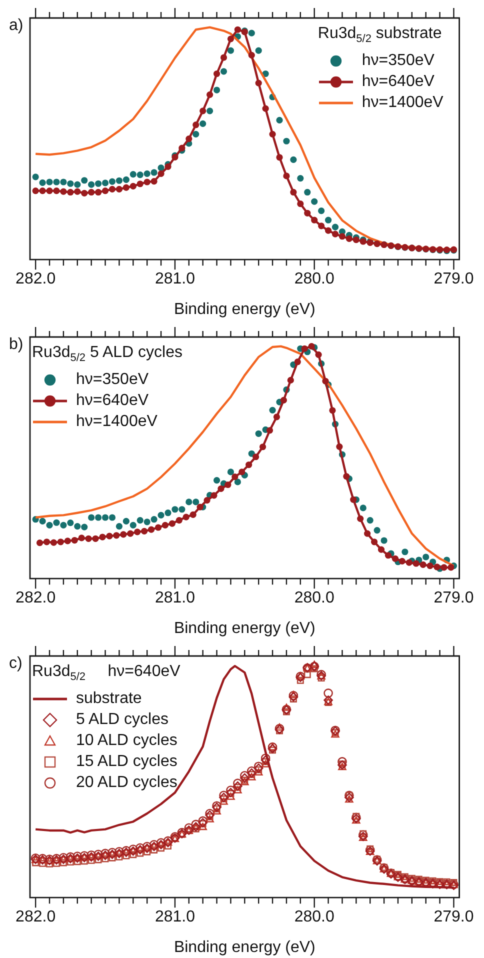 The image size is (484, 958). What do you see at coordinates (109, 699) in the screenshot?
I see `legend-label: substrate` at bounding box center [109, 699].